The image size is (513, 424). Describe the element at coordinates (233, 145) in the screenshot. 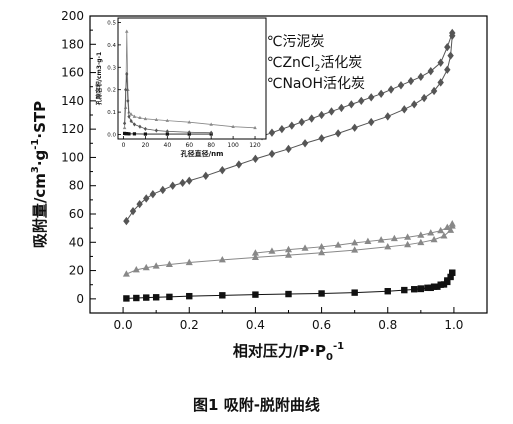

I see `inset-x-tick-label: 100` at that location.